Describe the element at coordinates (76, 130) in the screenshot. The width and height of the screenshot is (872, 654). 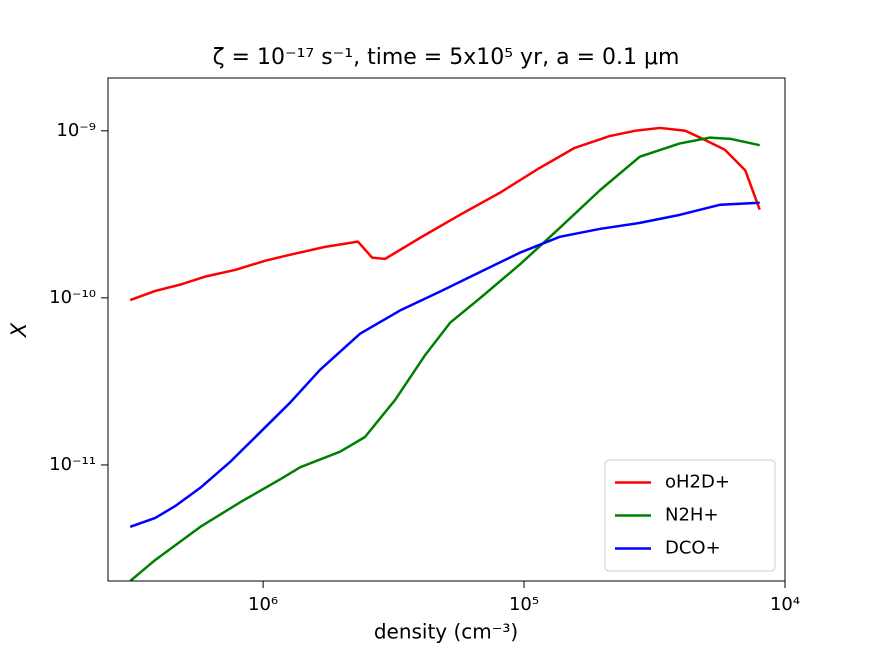
I see `y-tick-label: 10⁻⁹` at that location.